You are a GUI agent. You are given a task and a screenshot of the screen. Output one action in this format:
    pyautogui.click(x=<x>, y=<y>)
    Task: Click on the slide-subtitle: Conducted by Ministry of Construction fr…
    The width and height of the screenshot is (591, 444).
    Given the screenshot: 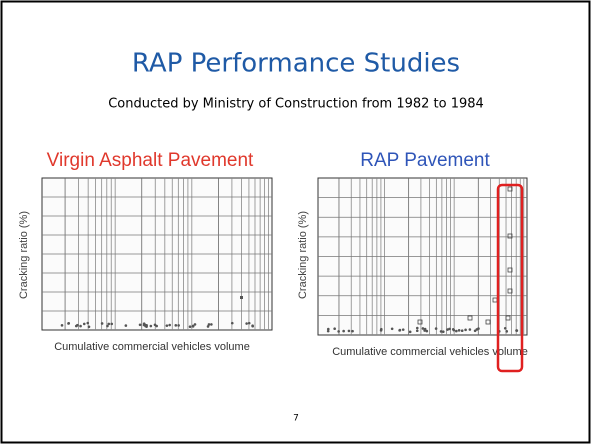 What is the action you would take?
    pyautogui.click(x=296, y=104)
    